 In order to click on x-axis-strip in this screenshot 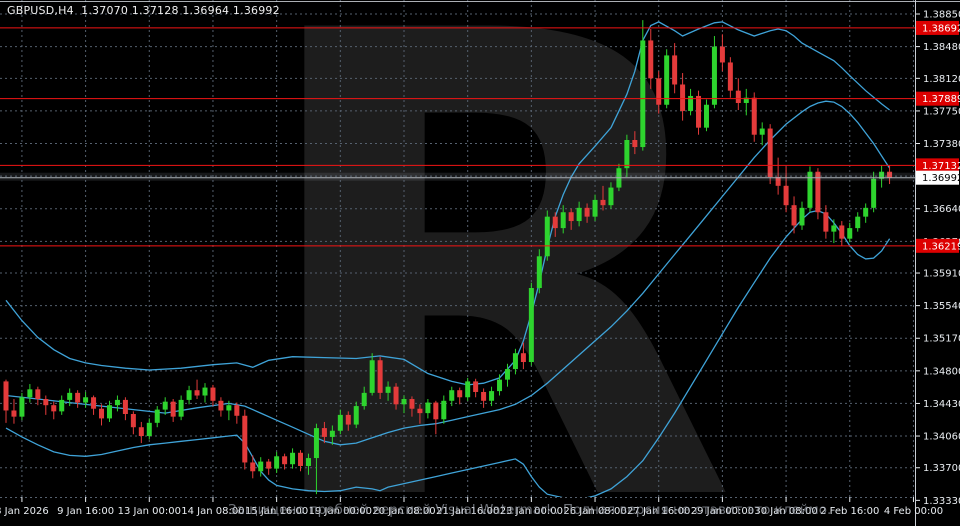, I will do `click(457, 511)`.